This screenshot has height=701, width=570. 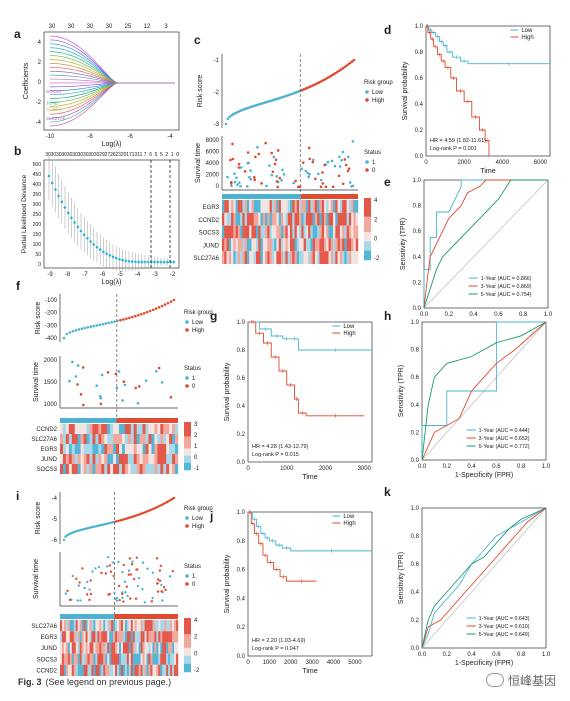 What do you see at coordinates (506, 287) in the screenshot?
I see `e-legend-entry: 3-Year (AUC = 0.869)` at bounding box center [506, 287].